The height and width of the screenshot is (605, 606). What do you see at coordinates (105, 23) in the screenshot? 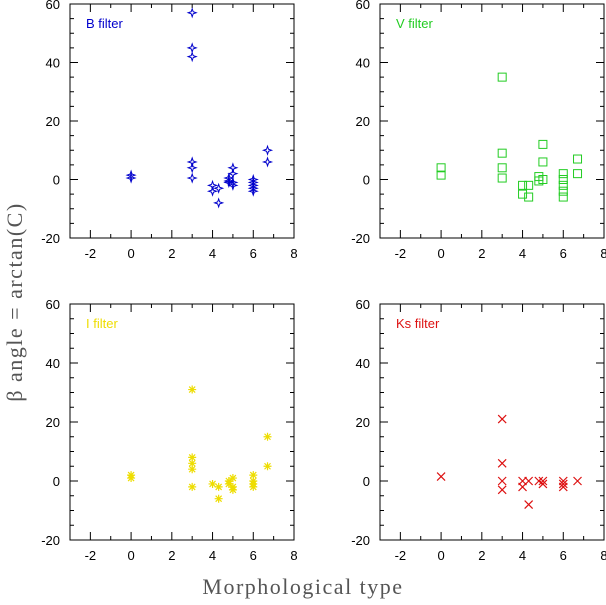
I see `panel-label: B filter` at bounding box center [105, 23].